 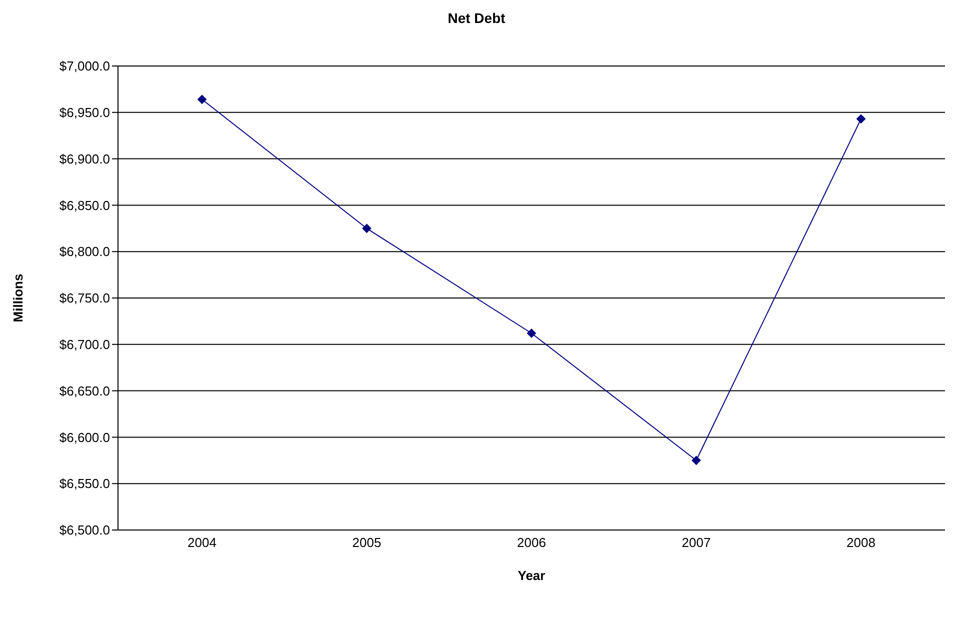 I want to click on y-tick-label: $6,950.0, so click(x=84, y=112).